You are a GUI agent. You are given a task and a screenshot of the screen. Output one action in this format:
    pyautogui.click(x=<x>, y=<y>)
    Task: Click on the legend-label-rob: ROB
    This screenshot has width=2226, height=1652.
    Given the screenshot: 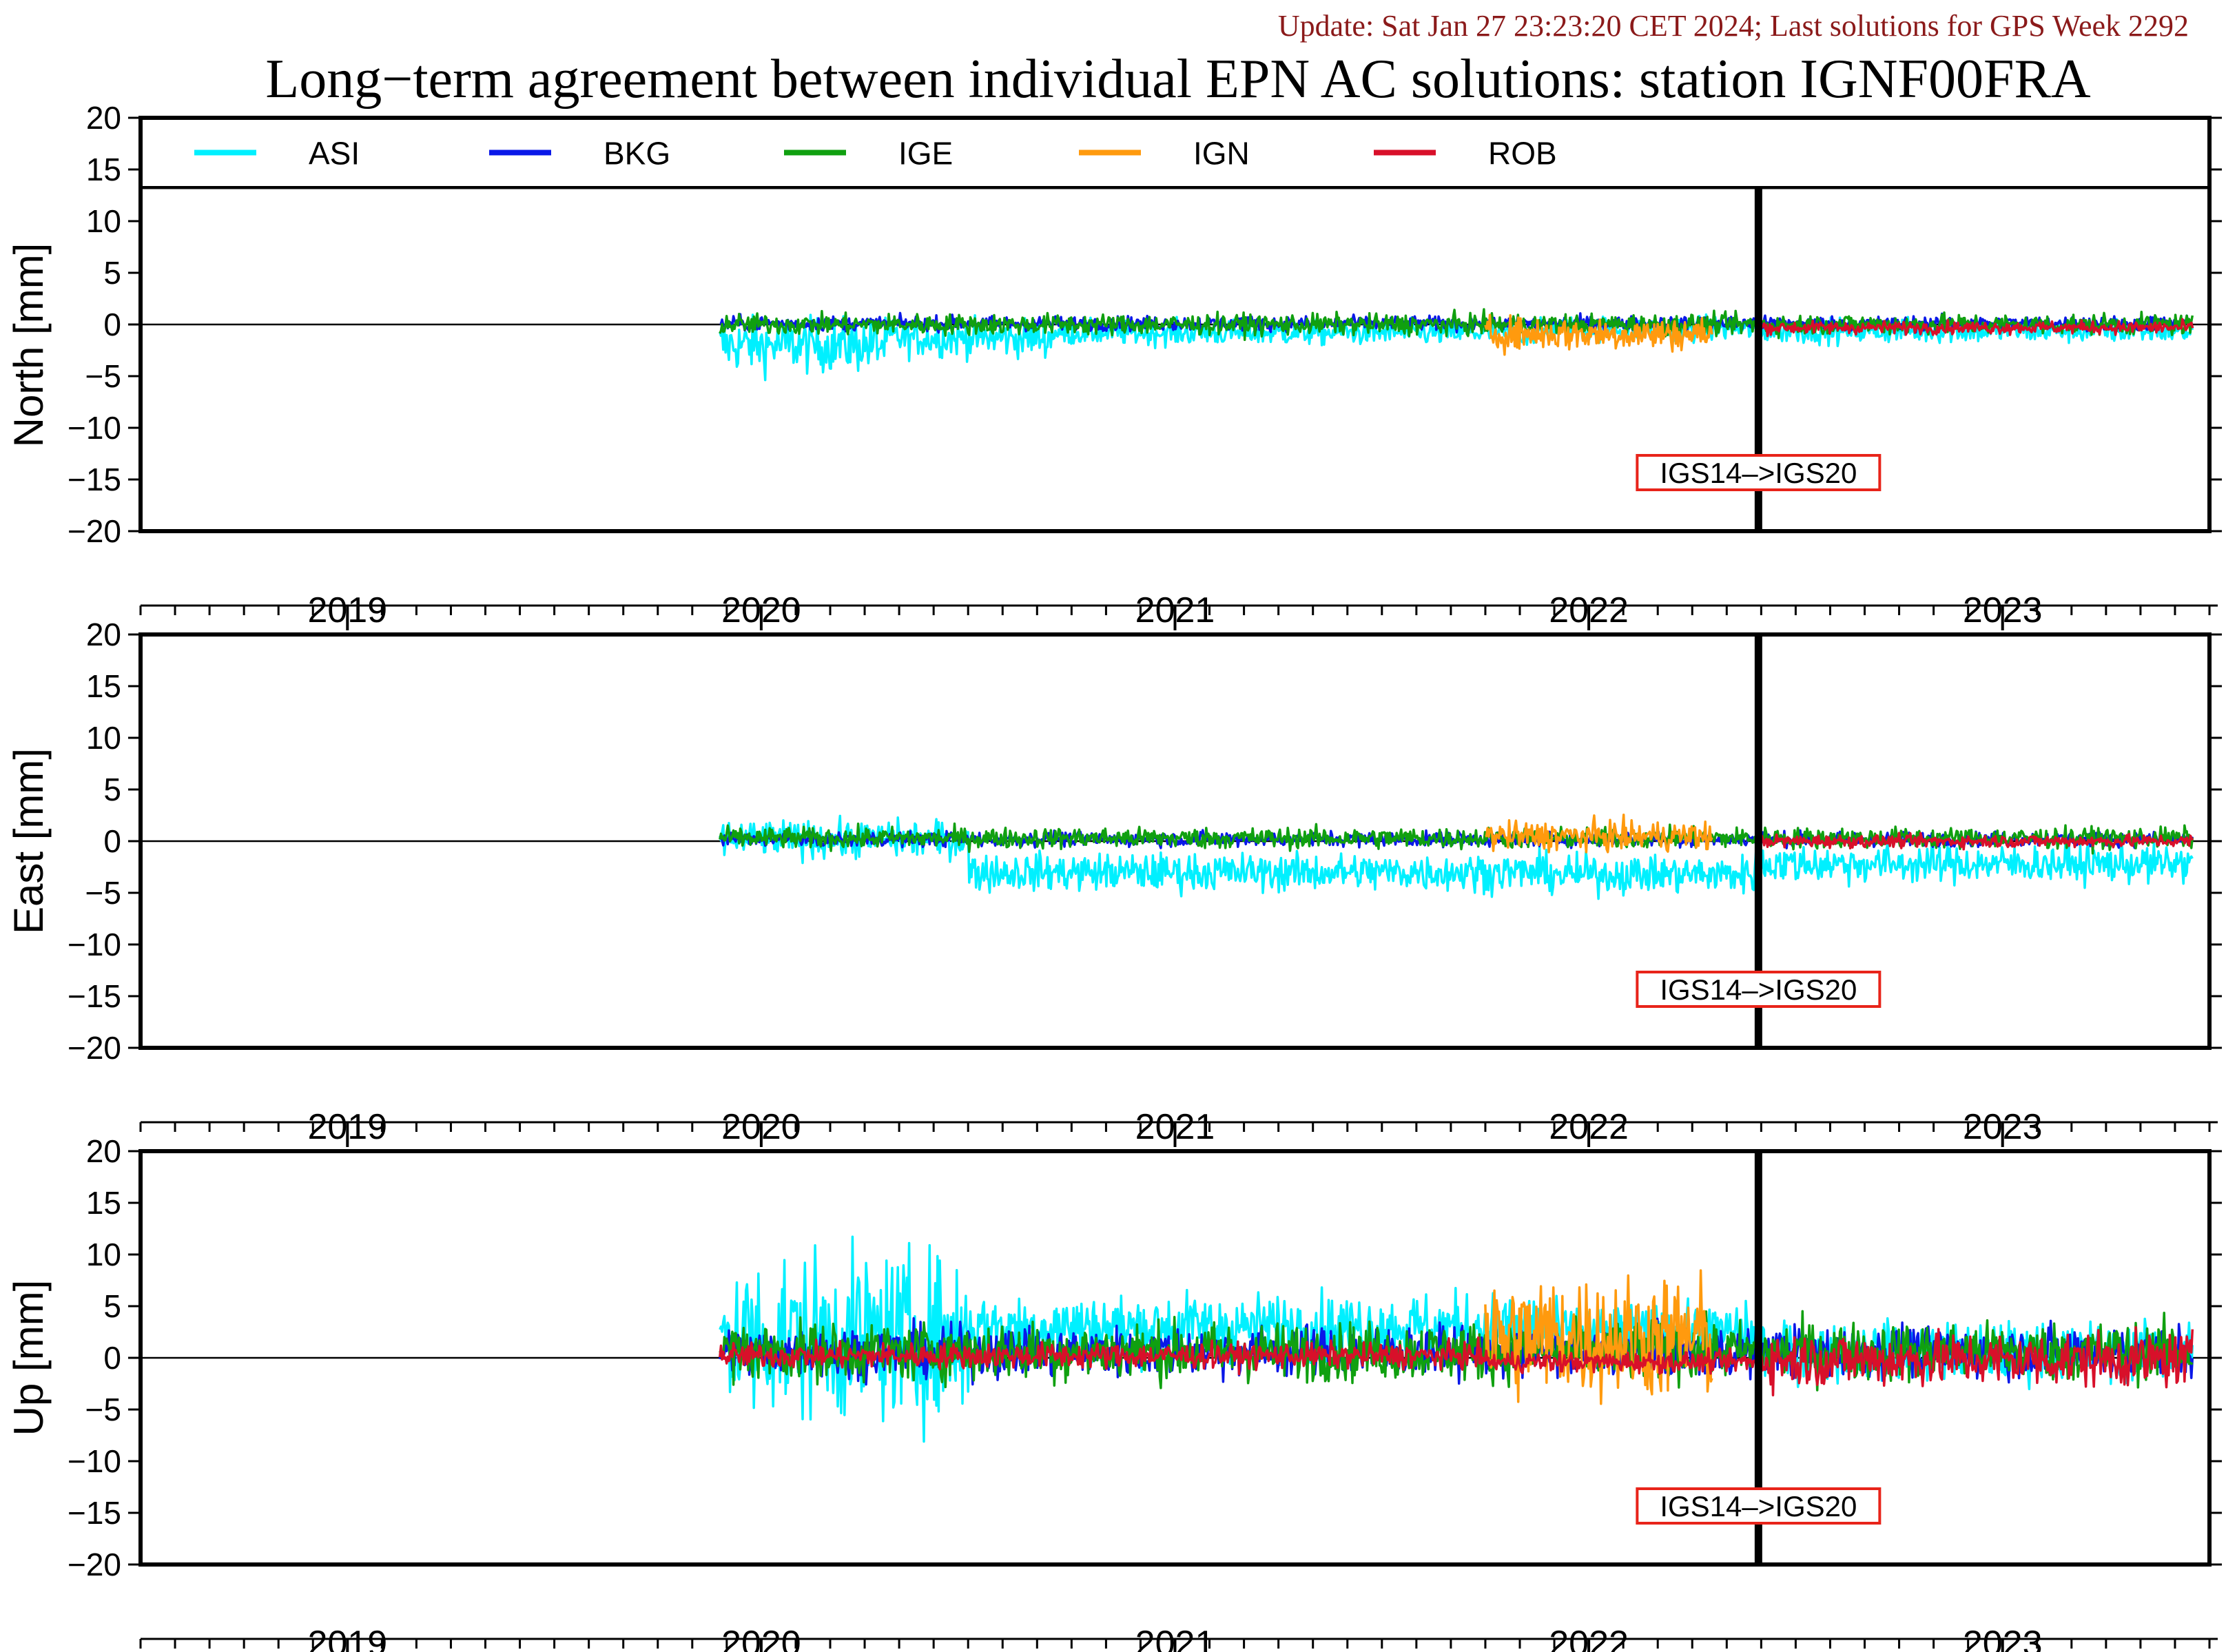 What is the action you would take?
    pyautogui.click(x=1522, y=154)
    